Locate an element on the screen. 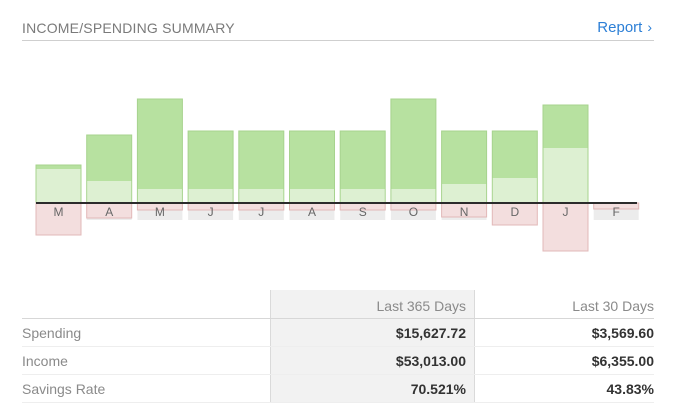 The width and height of the screenshot is (677, 403). month-label: N is located at coordinates (464, 212).